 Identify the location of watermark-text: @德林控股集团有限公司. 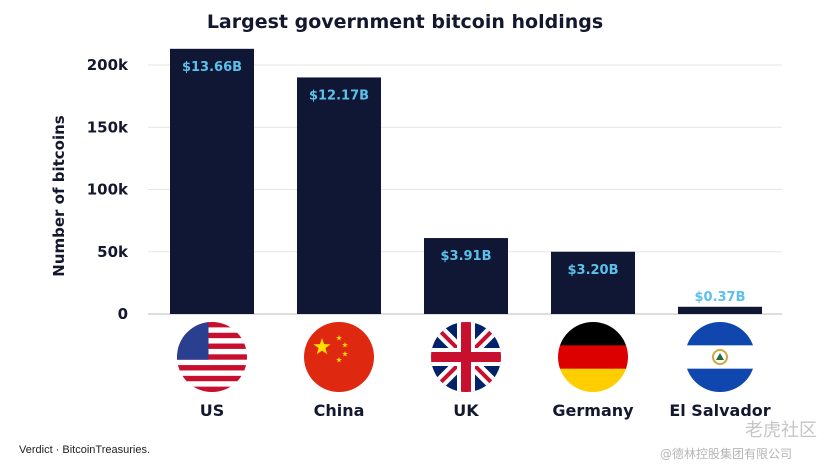
(726, 454).